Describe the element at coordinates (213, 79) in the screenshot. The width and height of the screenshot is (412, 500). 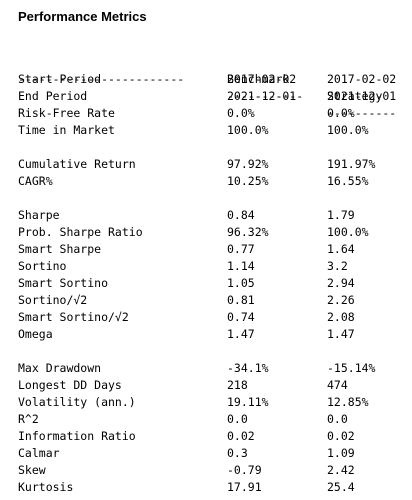
I see `table-row: Start Period 2017-02-02 2017-02-02` at that location.